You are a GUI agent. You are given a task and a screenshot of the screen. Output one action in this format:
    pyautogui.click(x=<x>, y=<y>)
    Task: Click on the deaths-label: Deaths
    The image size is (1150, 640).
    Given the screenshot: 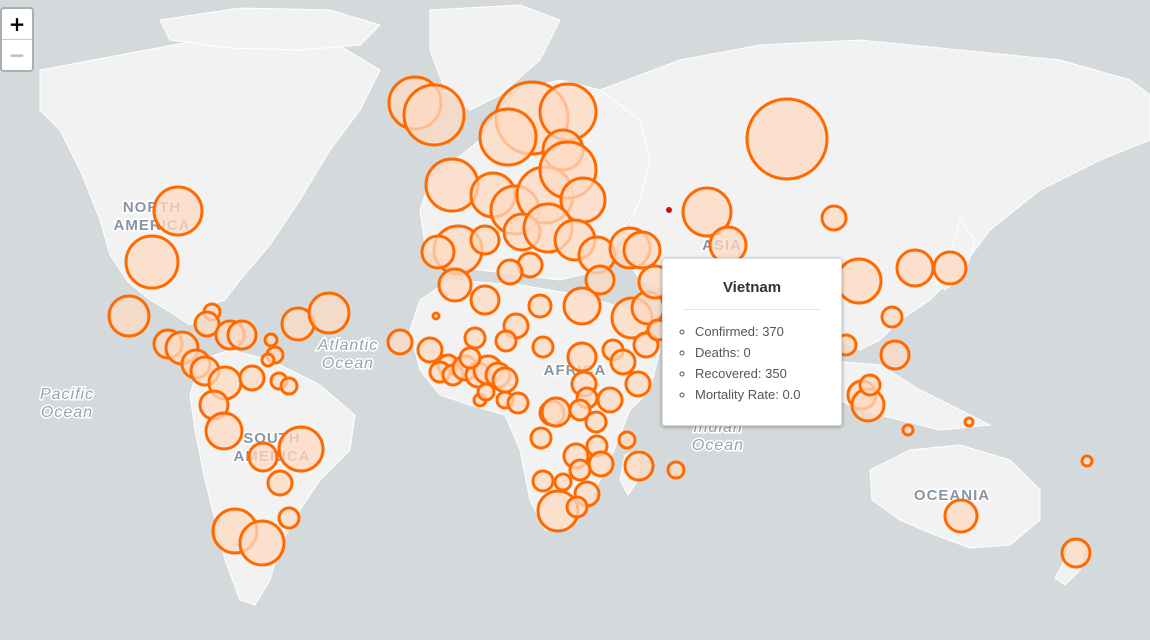 What is the action you would take?
    pyautogui.click(x=716, y=352)
    